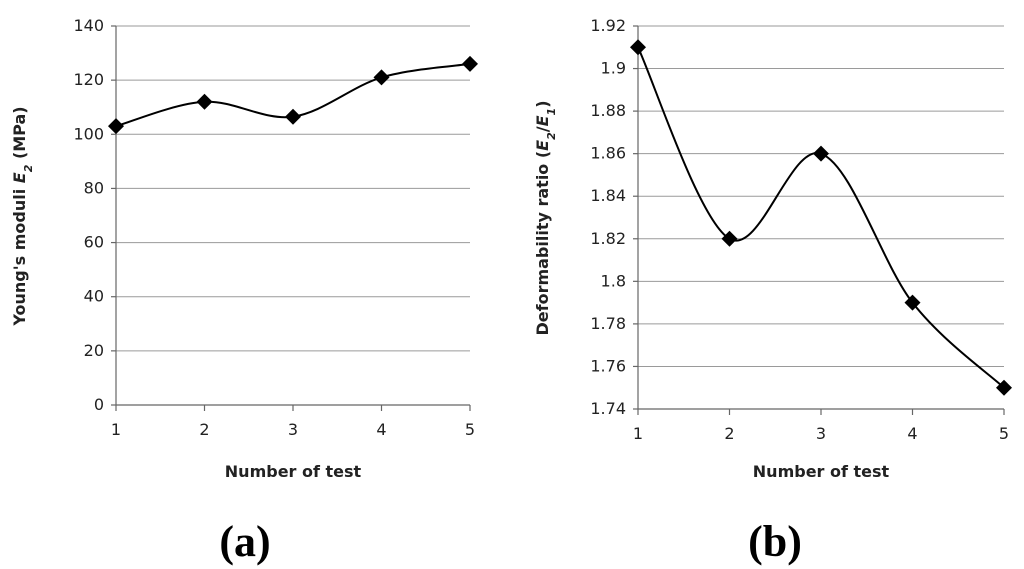  What do you see at coordinates (94, 296) in the screenshot?
I see `y-tick-label: 40` at bounding box center [94, 296].